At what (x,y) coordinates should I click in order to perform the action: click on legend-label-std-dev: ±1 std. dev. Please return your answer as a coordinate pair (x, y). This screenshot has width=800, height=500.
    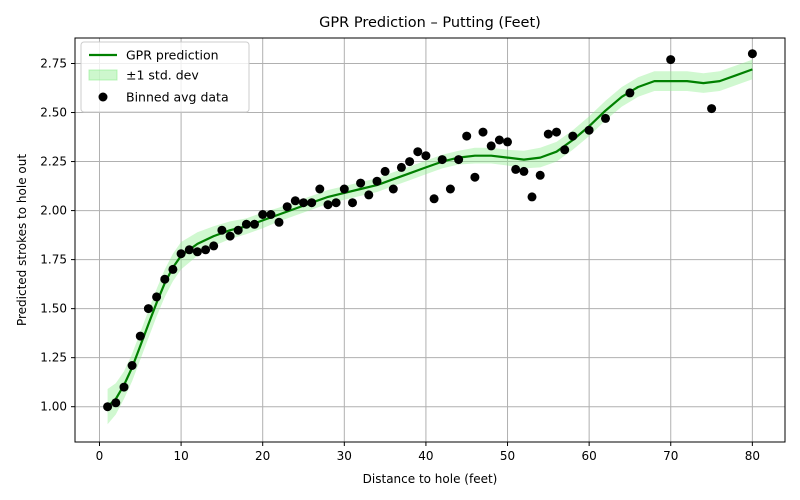
    Looking at the image, I should click on (162, 75).